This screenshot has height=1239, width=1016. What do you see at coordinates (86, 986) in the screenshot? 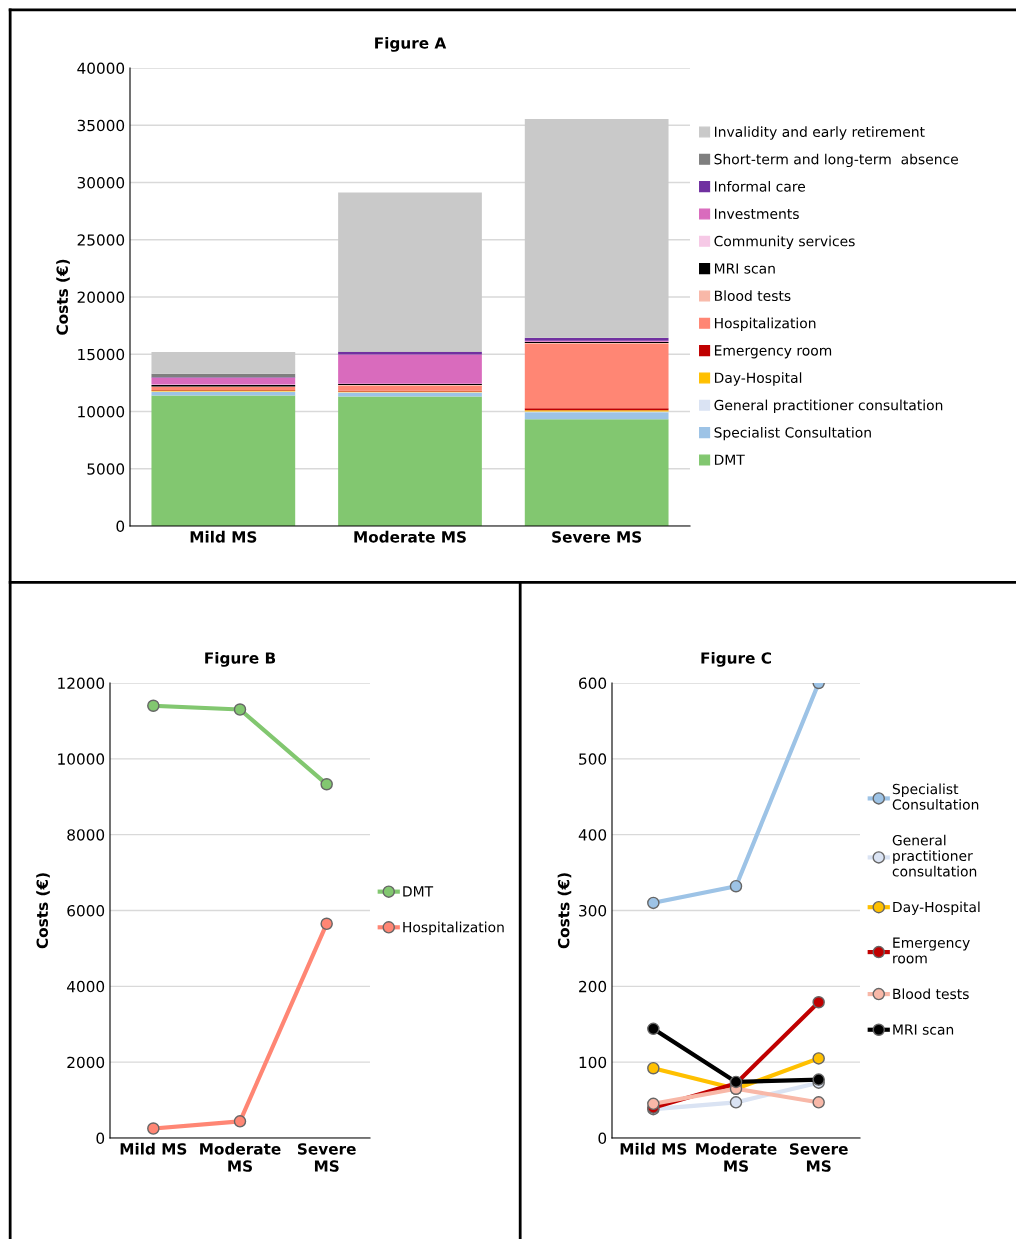
I see `y-tick-label: 4000` at bounding box center [86, 986].